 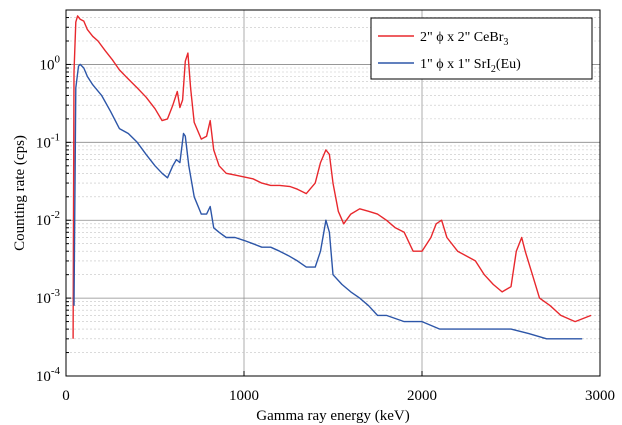 I want to click on x-tick-label: 1000, so click(x=244, y=396).